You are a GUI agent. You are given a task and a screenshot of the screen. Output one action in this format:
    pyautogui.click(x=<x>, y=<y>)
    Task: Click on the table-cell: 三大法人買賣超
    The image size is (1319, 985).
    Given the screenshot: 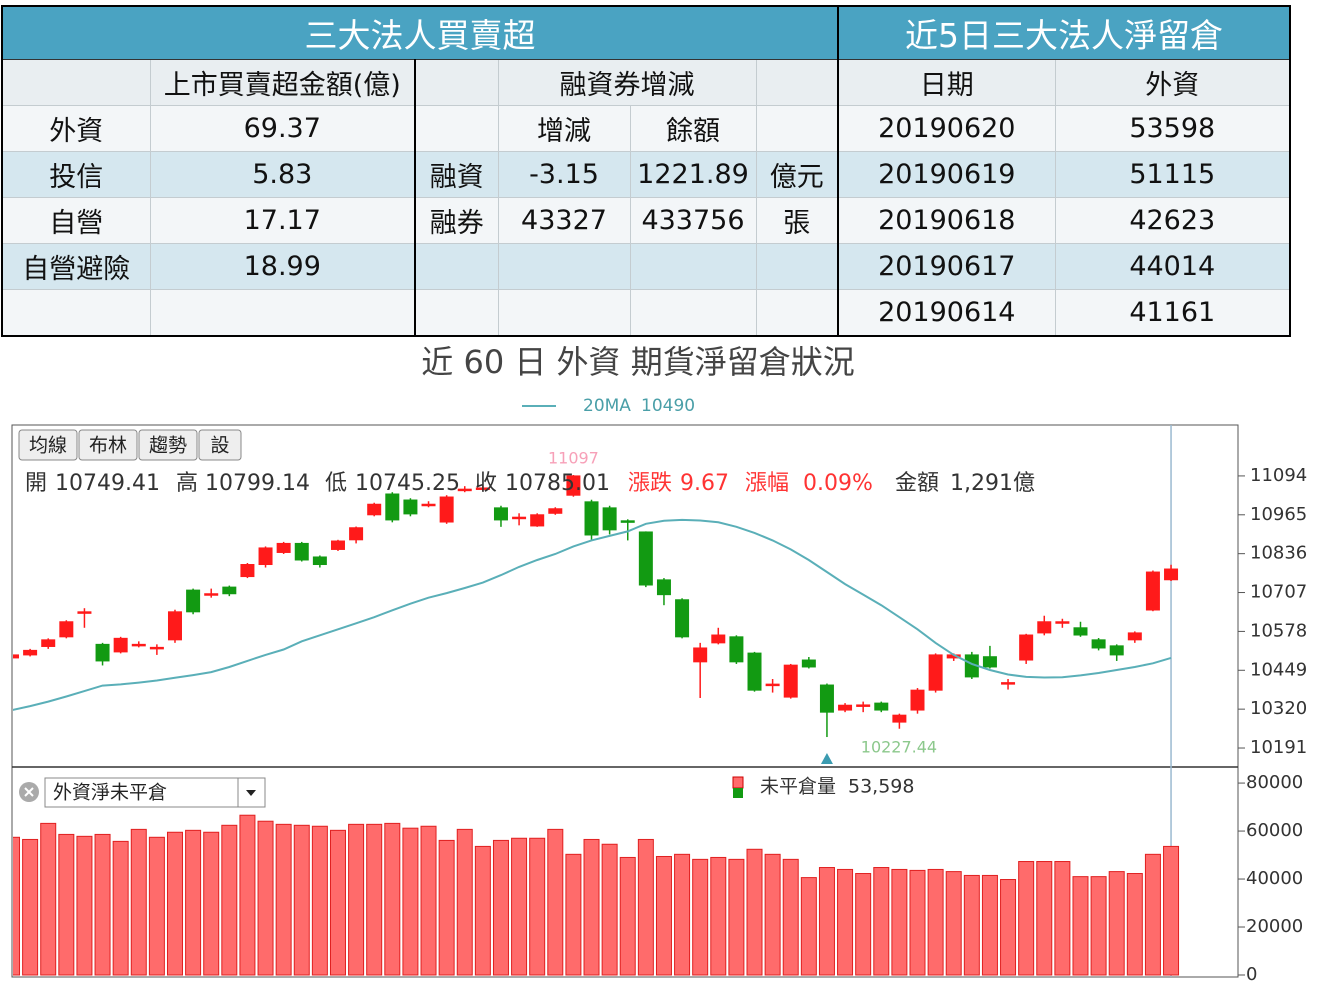 What is the action you would take?
    pyautogui.click(x=420, y=32)
    